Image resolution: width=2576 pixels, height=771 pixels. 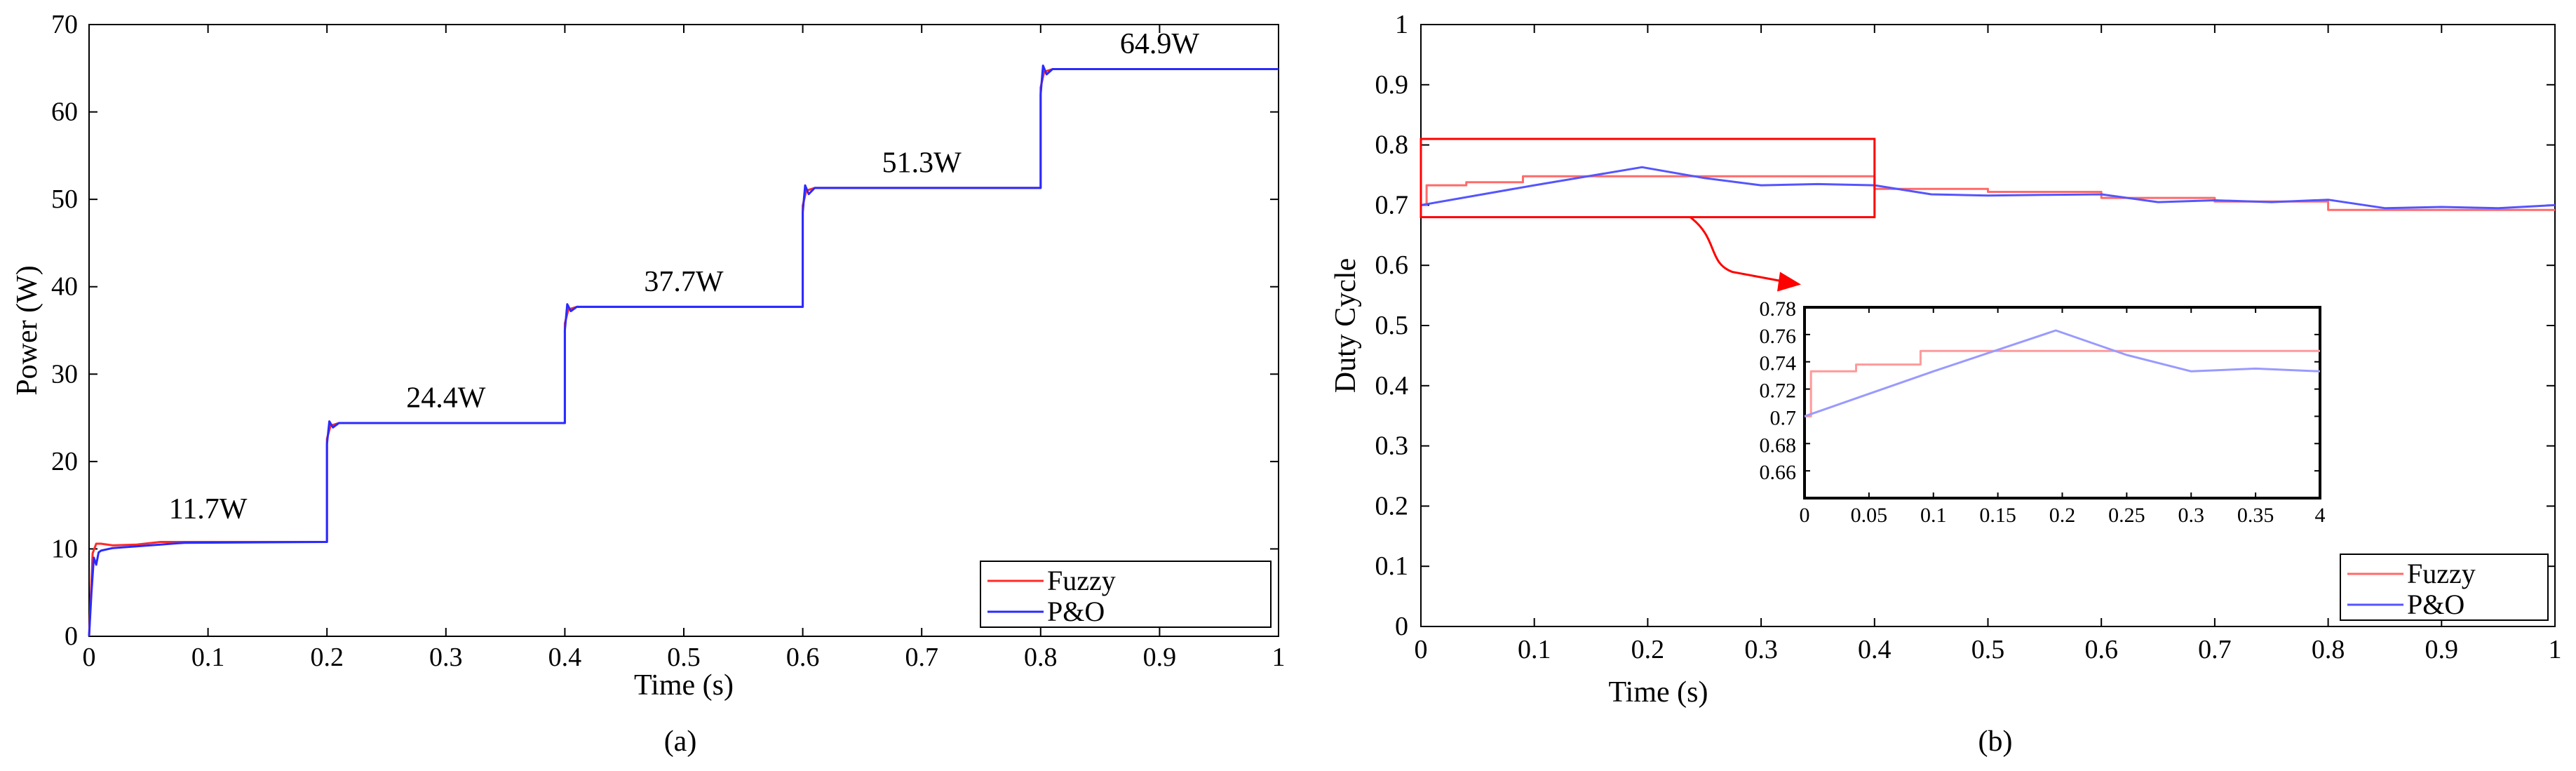 I want to click on y-tick-label: 0.2, so click(x=1392, y=506).